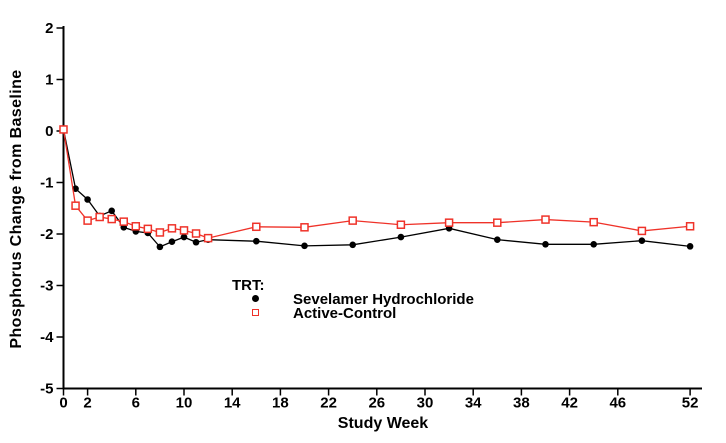 Image resolution: width=726 pixels, height=443 pixels. I want to click on x-tick-label: 18, so click(280, 403).